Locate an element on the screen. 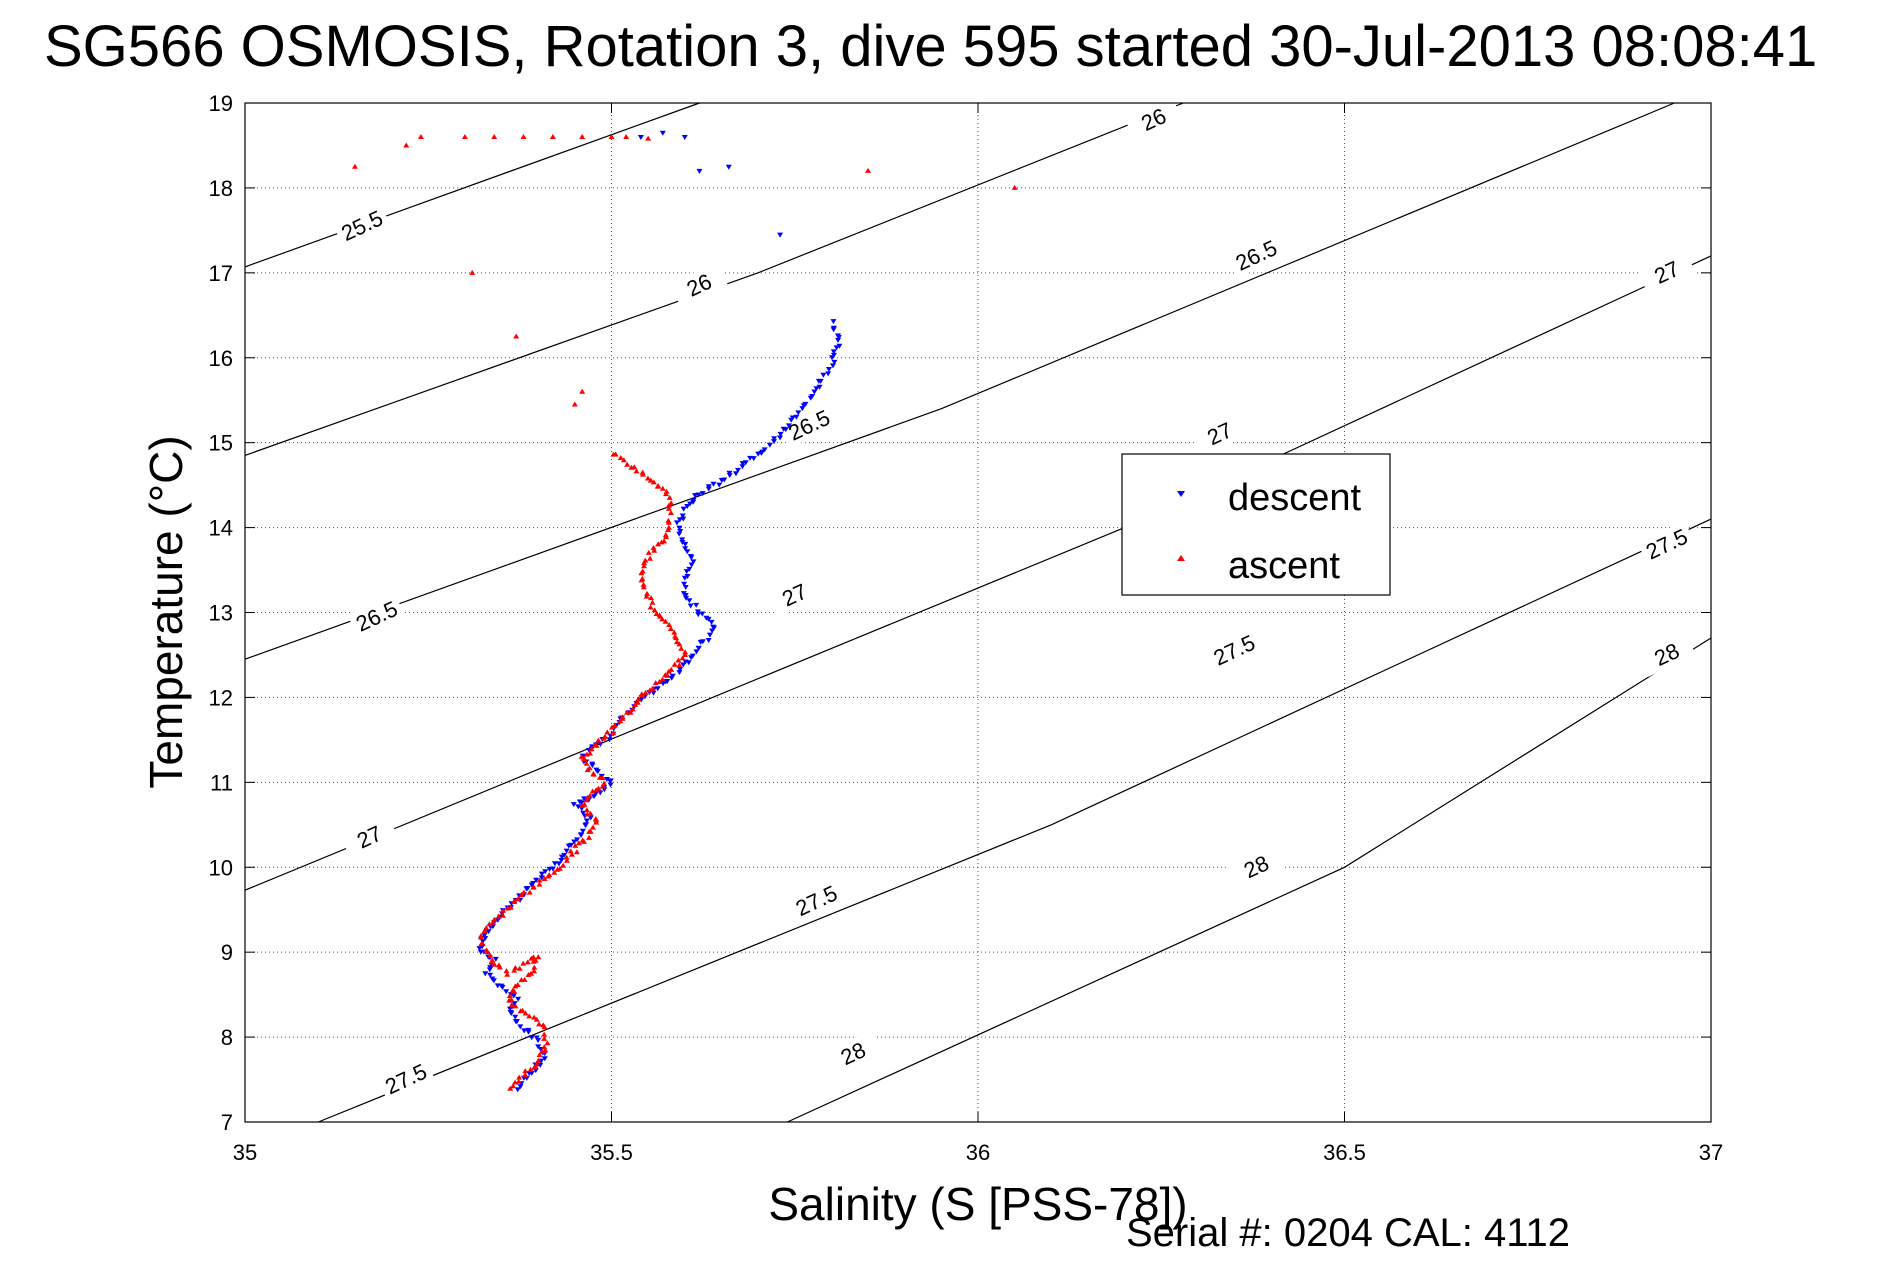 This screenshot has width=1891, height=1262. x-axis-label: Salinity (S [PSS-78]) is located at coordinates (977, 1204).